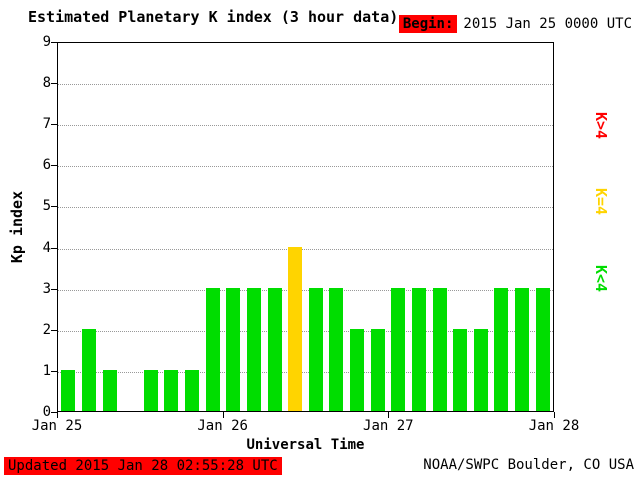  What do you see at coordinates (46, 165) in the screenshot?
I see `y-tick-label-6: 6` at bounding box center [46, 165].